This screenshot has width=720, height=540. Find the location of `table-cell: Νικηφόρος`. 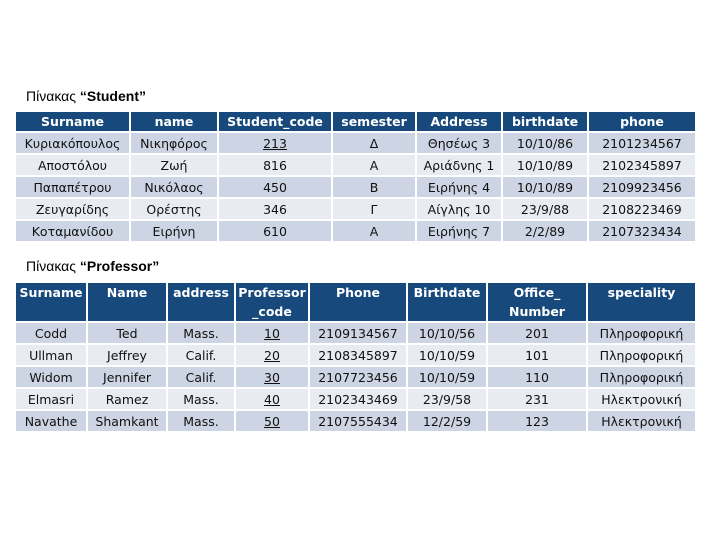

table-cell: Νικηφόρος is located at coordinates (174, 143).